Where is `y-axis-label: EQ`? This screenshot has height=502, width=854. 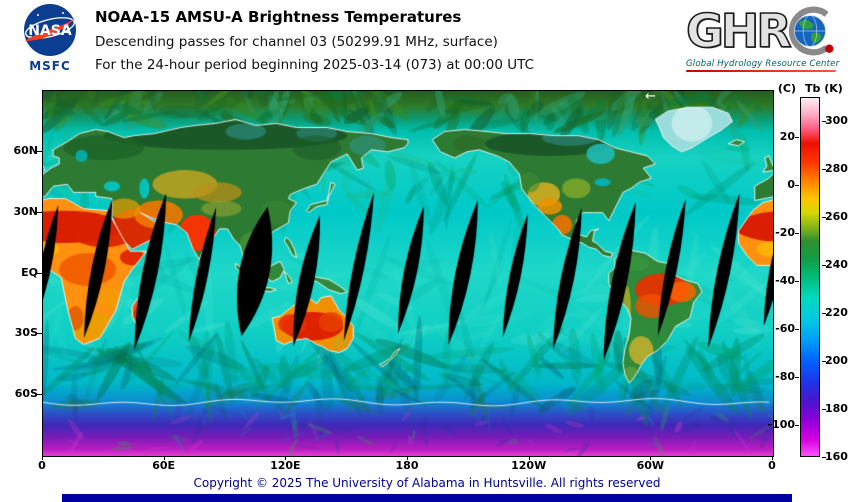 y-axis-label: EQ is located at coordinates (29, 272).